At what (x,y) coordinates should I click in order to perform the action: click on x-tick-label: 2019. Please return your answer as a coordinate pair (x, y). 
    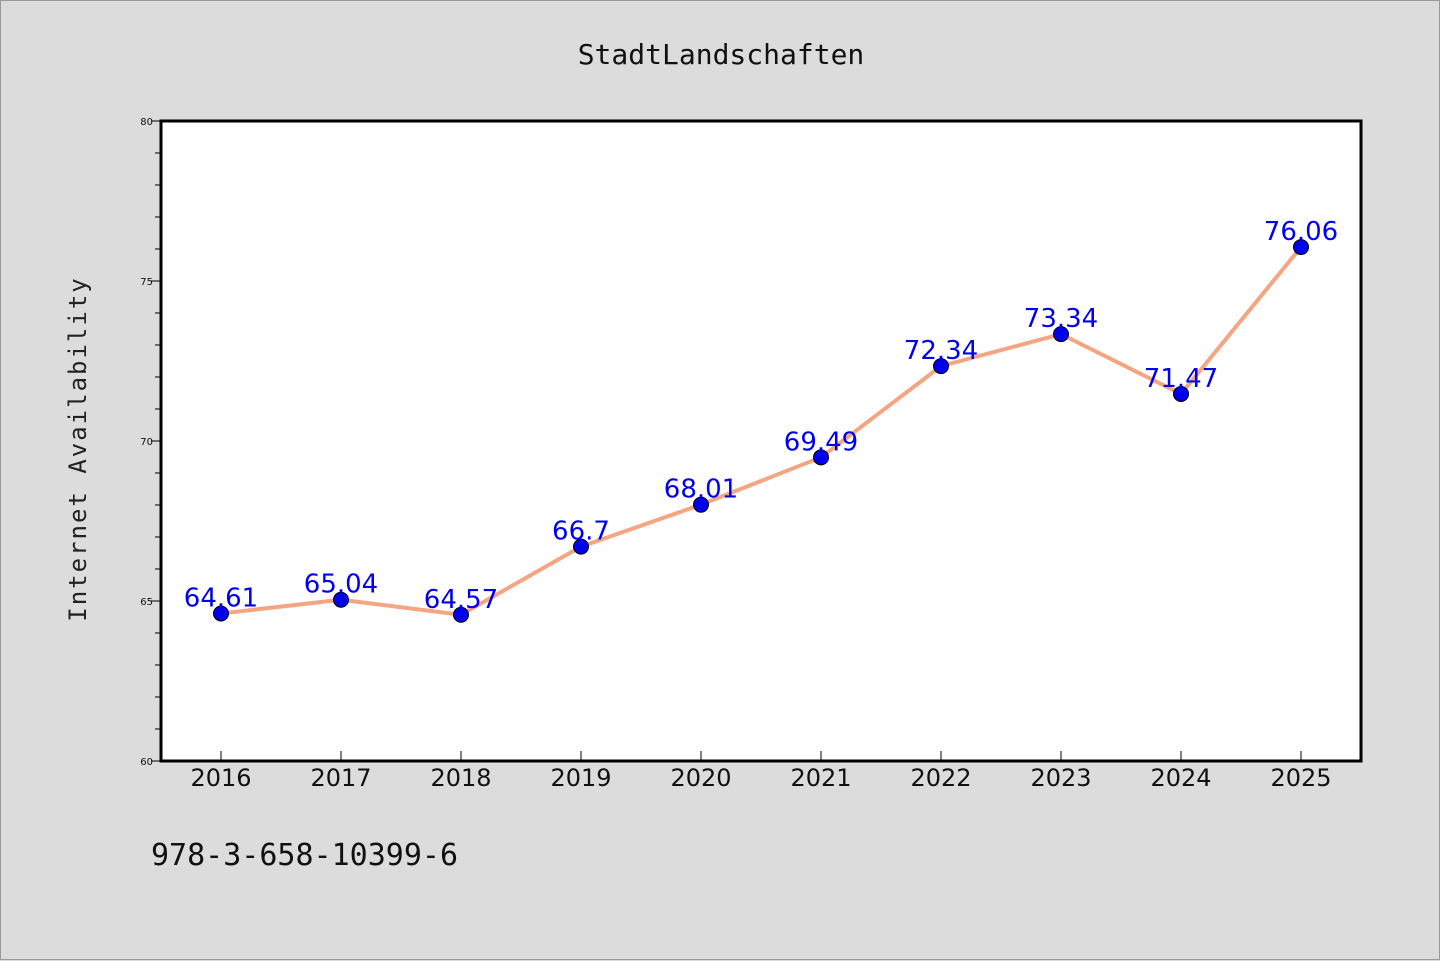
    Looking at the image, I should click on (580, 778).